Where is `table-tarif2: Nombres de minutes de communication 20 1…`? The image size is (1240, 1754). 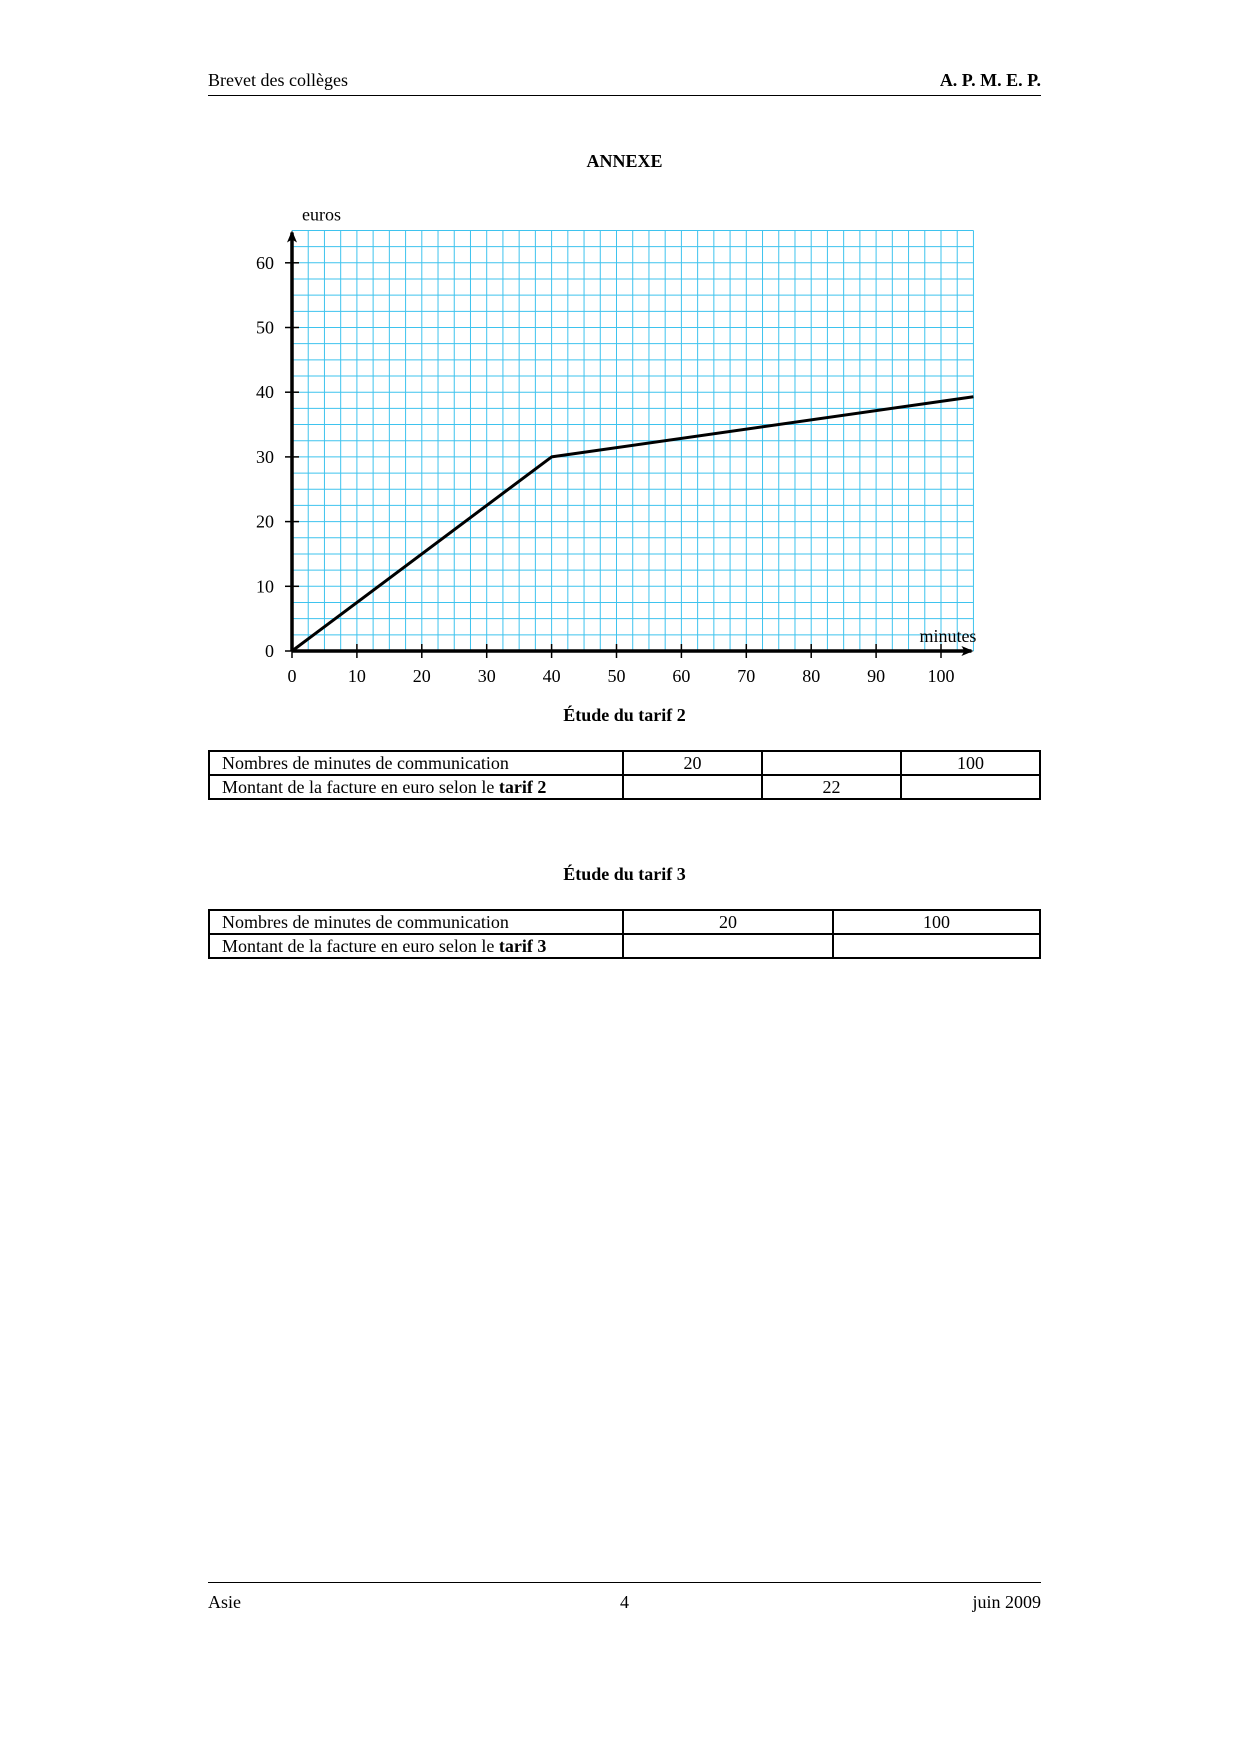
table-tarif2: Nombres de minutes de communication 20 1… is located at coordinates (624, 775).